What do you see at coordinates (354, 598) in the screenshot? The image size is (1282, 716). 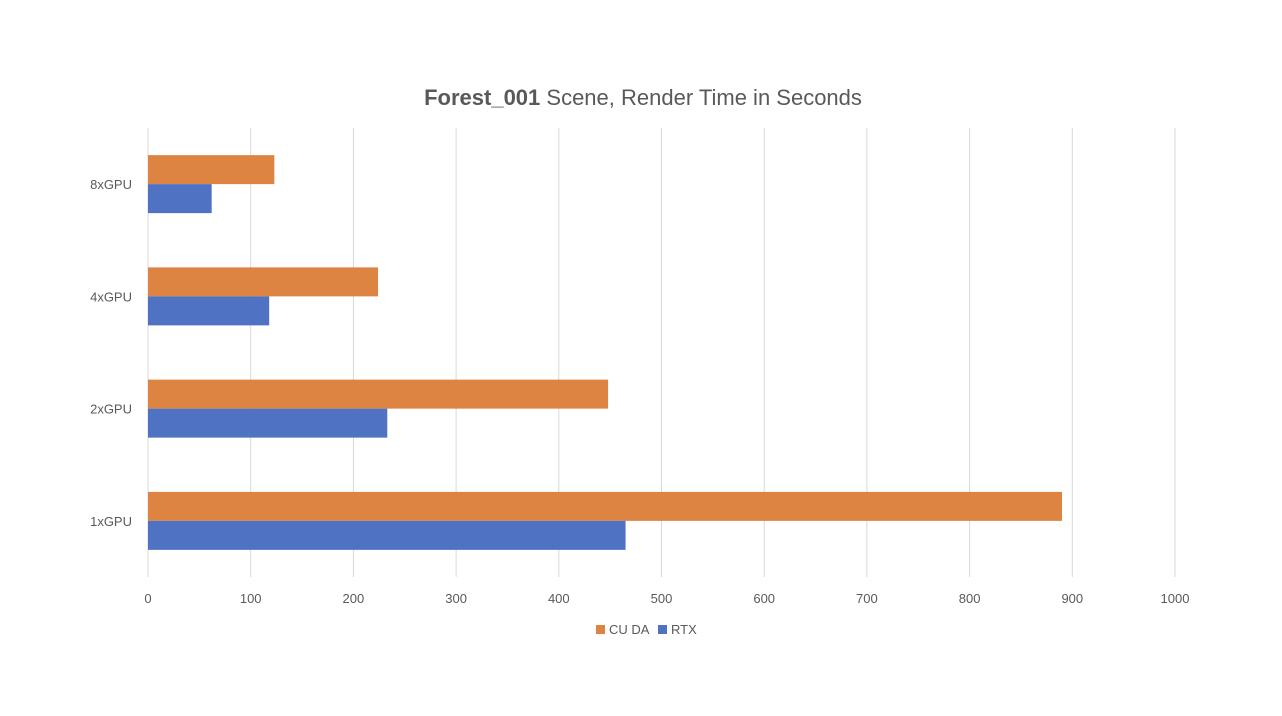 I see `x-tick-label: 200` at bounding box center [354, 598].